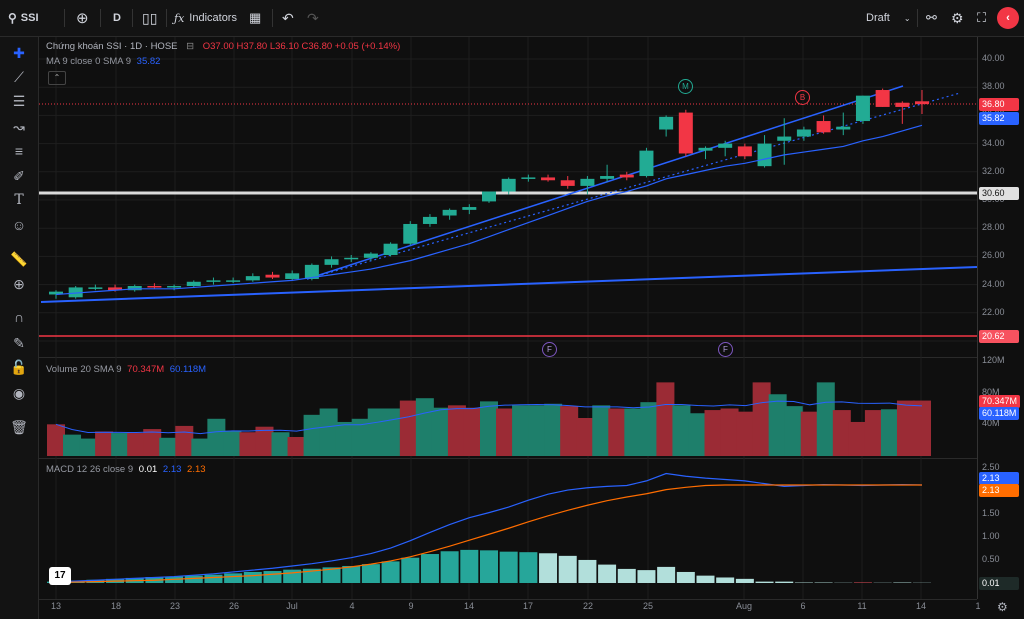 This screenshot has width=1024, height=619. I want to click on symbol-label: SSI, so click(29, 18).